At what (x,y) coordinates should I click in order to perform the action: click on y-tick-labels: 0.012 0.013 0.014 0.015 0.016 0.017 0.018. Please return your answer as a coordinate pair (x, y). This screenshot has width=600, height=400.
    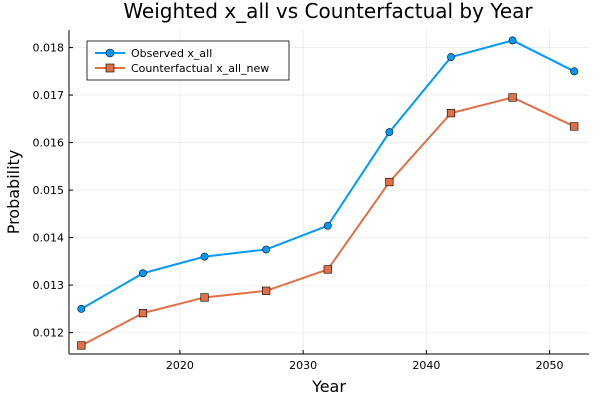
    Looking at the image, I should click on (49, 191).